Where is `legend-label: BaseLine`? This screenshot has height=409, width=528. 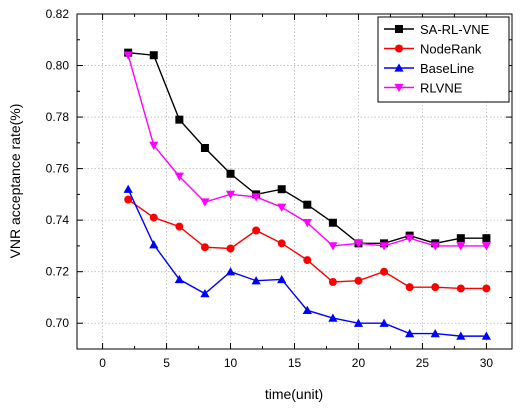
legend-label: BaseLine is located at coordinates (447, 68).